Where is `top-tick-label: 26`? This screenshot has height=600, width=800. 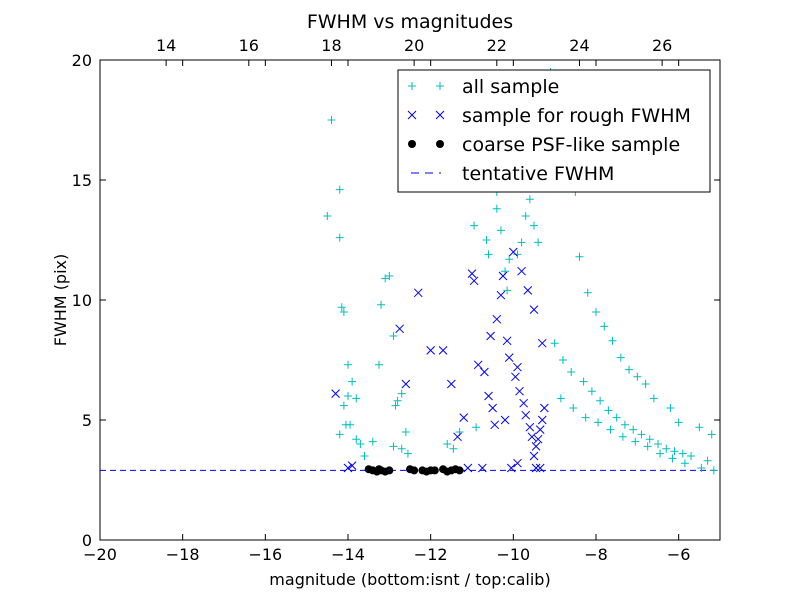
top-tick-label: 26 is located at coordinates (662, 45).